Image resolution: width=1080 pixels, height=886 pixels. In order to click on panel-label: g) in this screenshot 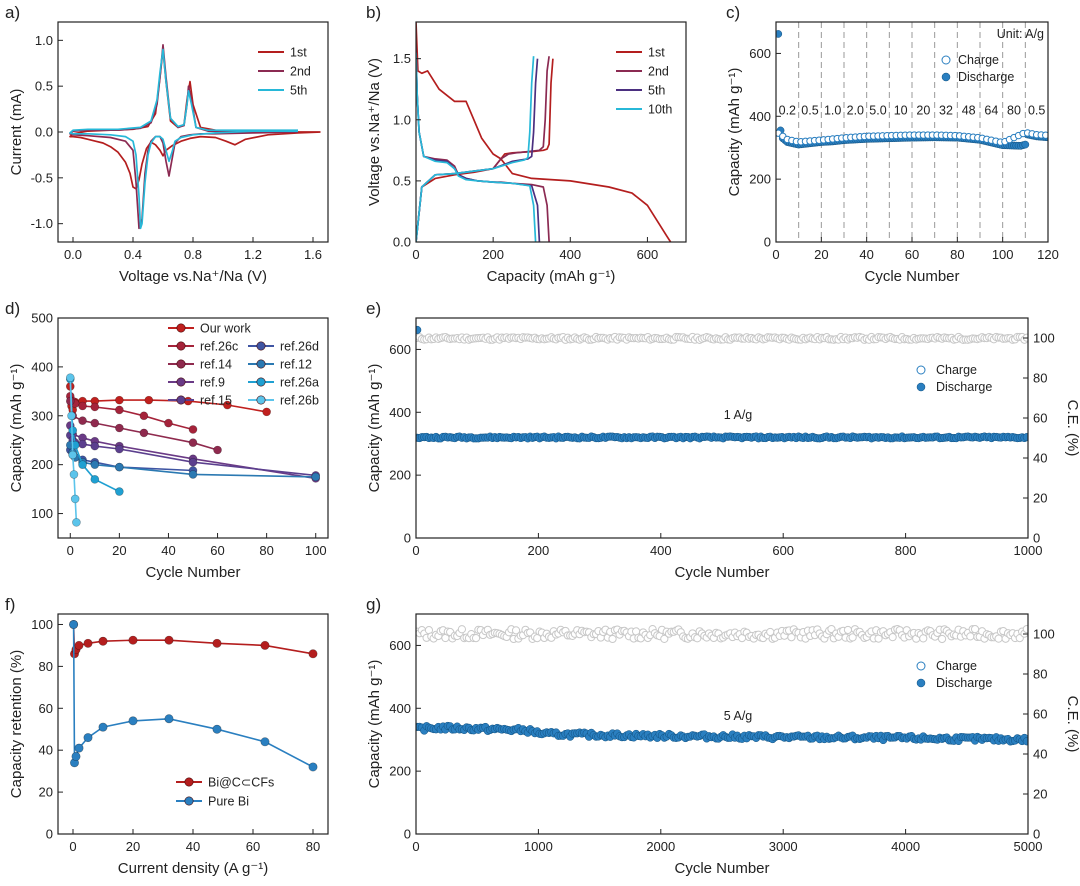, I will do `click(373, 604)`.